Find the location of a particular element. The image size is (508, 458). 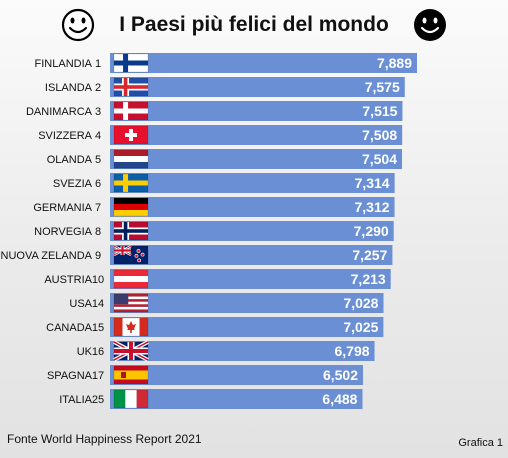

sweden-flag-icon is located at coordinates (131, 183).